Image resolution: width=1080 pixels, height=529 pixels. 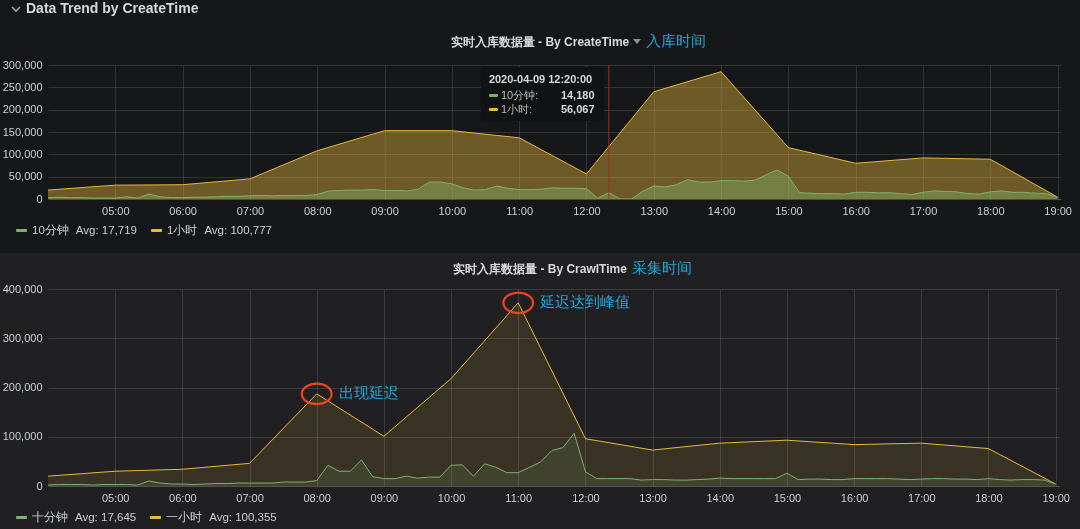 I want to click on annotation: 14,180, so click(x=577, y=95).